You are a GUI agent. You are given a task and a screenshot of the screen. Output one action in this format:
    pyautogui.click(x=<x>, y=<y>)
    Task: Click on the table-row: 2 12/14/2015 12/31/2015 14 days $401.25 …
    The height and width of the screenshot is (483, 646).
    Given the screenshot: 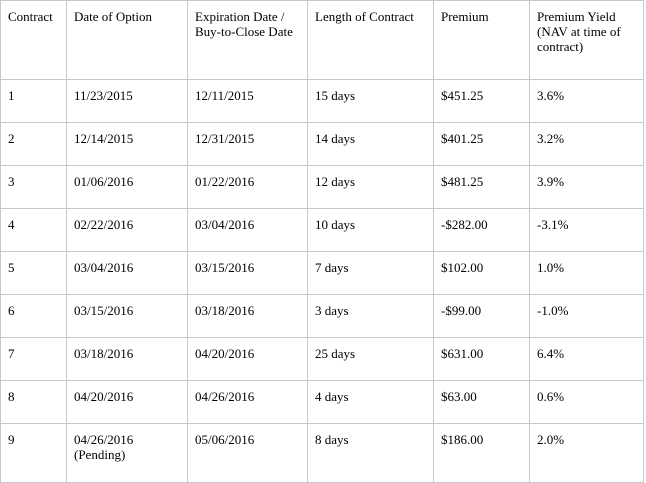 What is the action you would take?
    pyautogui.click(x=322, y=144)
    